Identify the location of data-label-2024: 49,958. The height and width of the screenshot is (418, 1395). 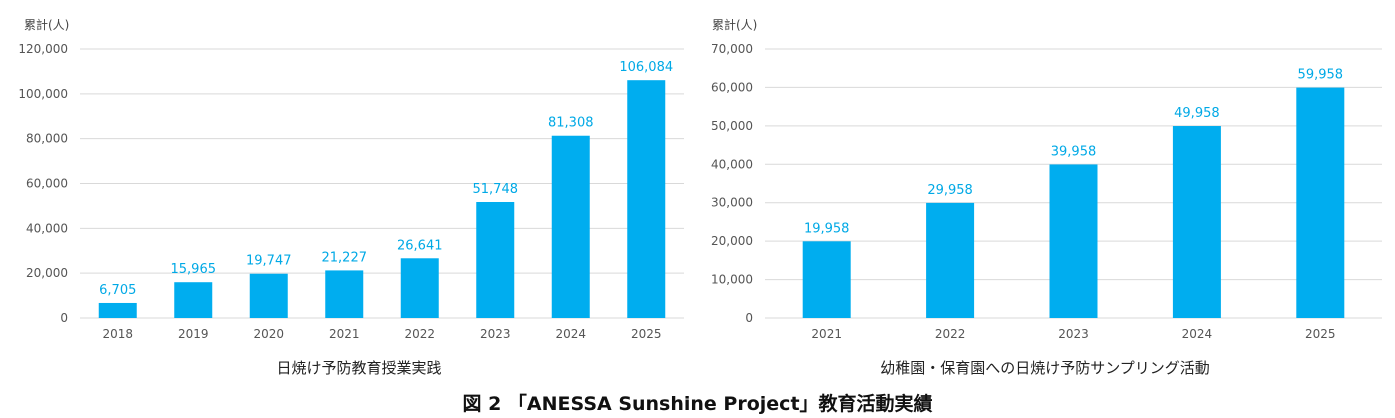
(1197, 113).